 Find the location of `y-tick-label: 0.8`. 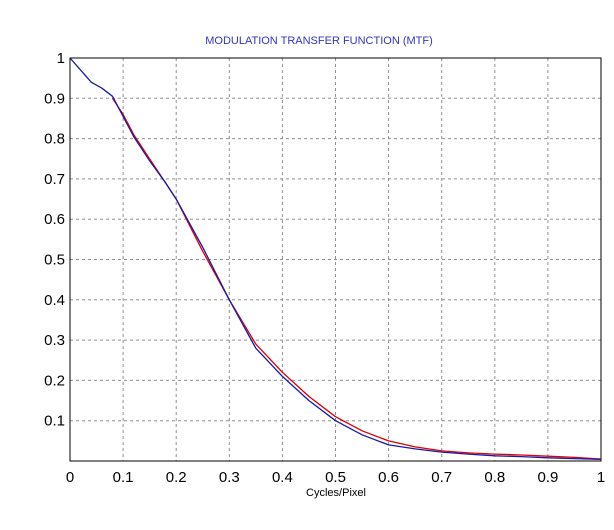

y-tick-label: 0.8 is located at coordinates (54, 139).